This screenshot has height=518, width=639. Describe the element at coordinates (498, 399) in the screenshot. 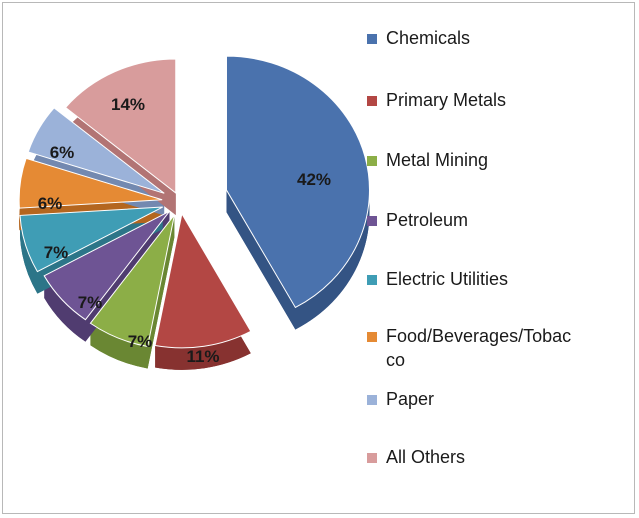

I see `legend-item: Paper` at that location.